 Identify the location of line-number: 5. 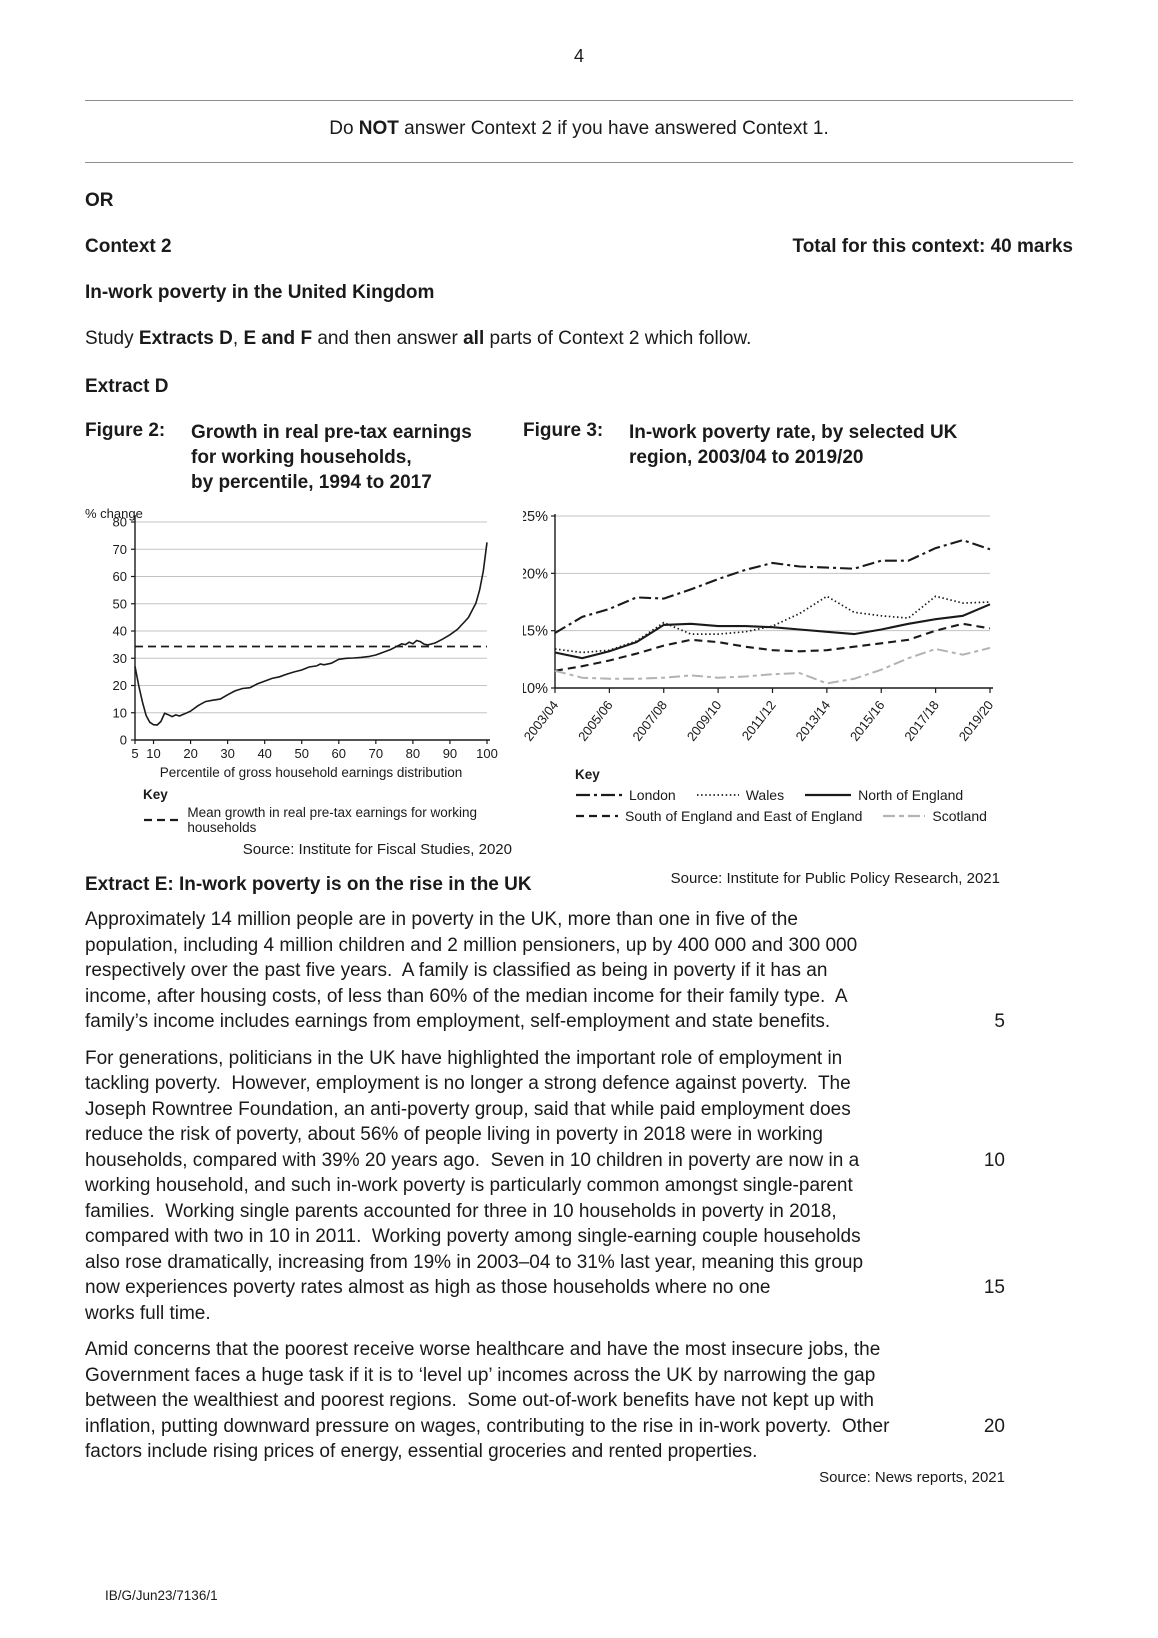
(999, 1021).